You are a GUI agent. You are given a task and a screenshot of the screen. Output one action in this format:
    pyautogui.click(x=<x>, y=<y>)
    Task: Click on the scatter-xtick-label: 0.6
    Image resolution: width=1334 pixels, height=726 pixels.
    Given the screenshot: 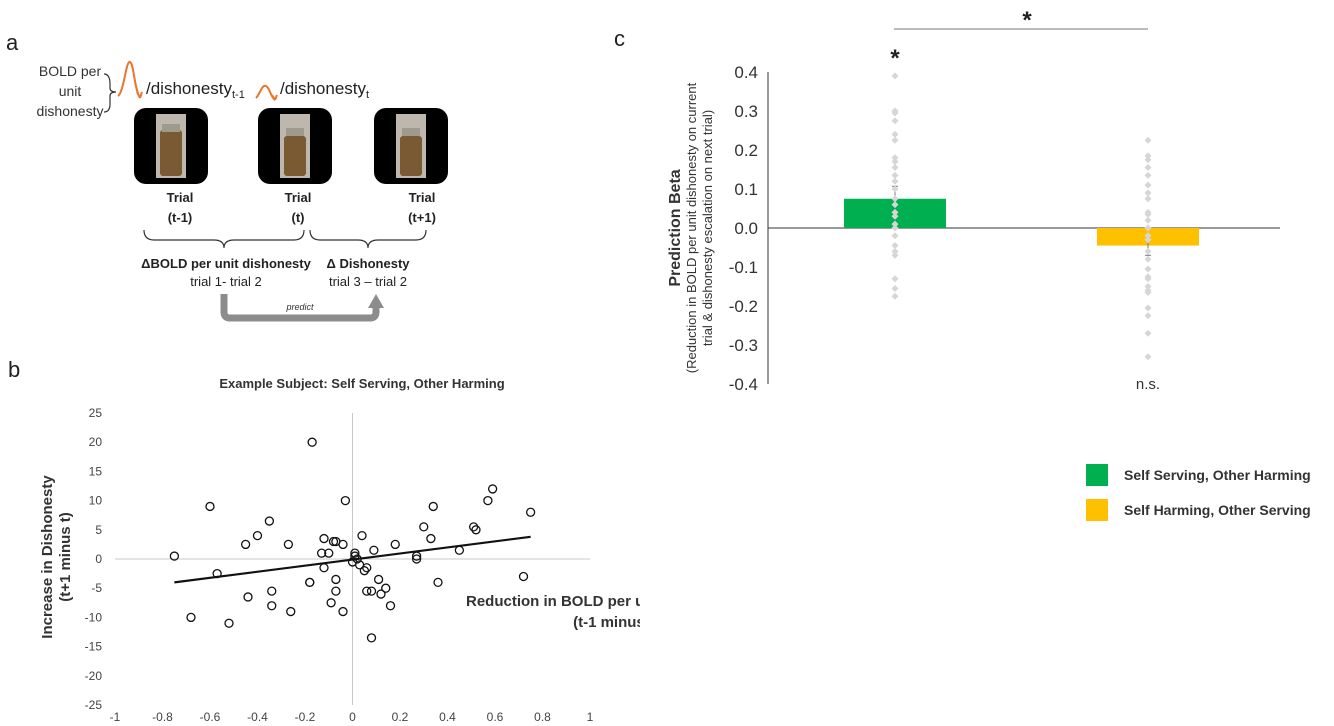 What is the action you would take?
    pyautogui.click(x=495, y=716)
    